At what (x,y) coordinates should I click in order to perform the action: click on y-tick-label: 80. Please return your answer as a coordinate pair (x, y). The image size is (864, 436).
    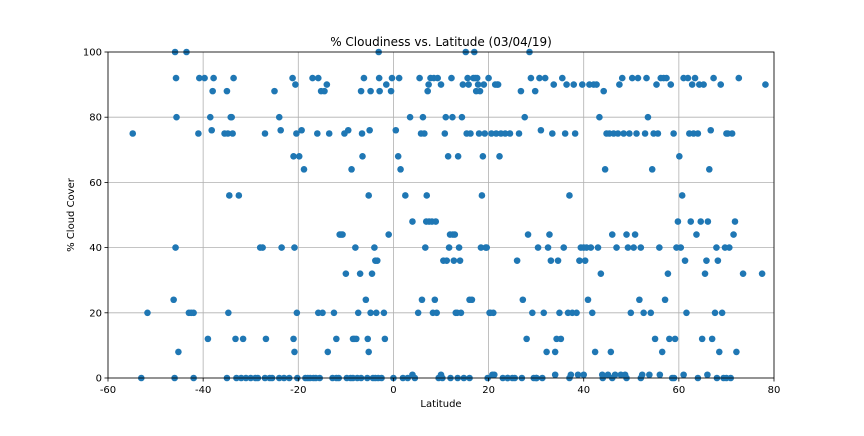
    Looking at the image, I should click on (95, 118).